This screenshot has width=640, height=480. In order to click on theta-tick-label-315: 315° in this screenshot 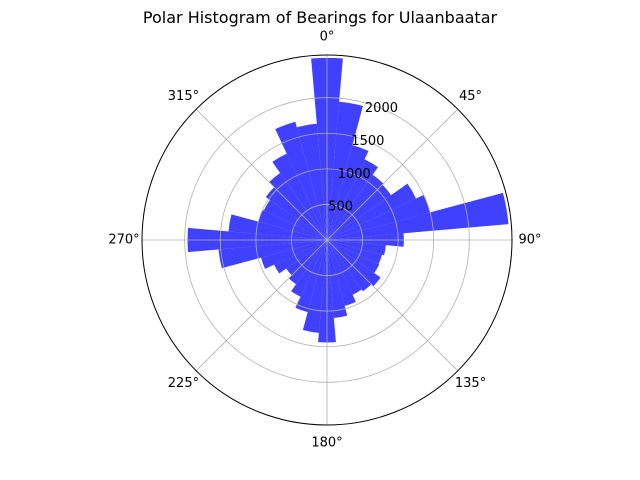, I will do `click(183, 96)`.